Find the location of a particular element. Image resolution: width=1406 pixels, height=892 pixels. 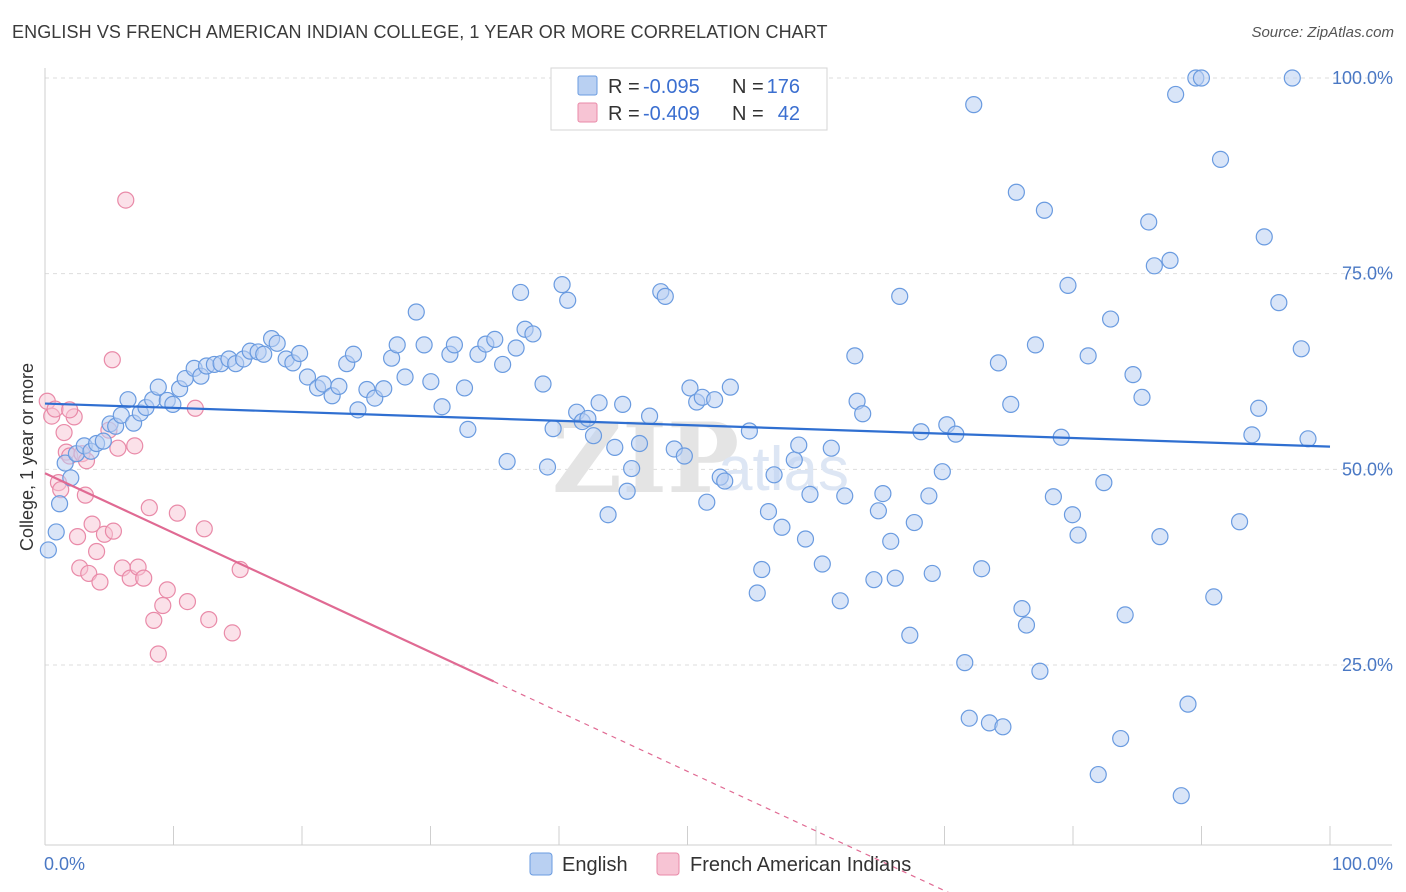

y-tick-label: 25.0% is located at coordinates (1367, 665).